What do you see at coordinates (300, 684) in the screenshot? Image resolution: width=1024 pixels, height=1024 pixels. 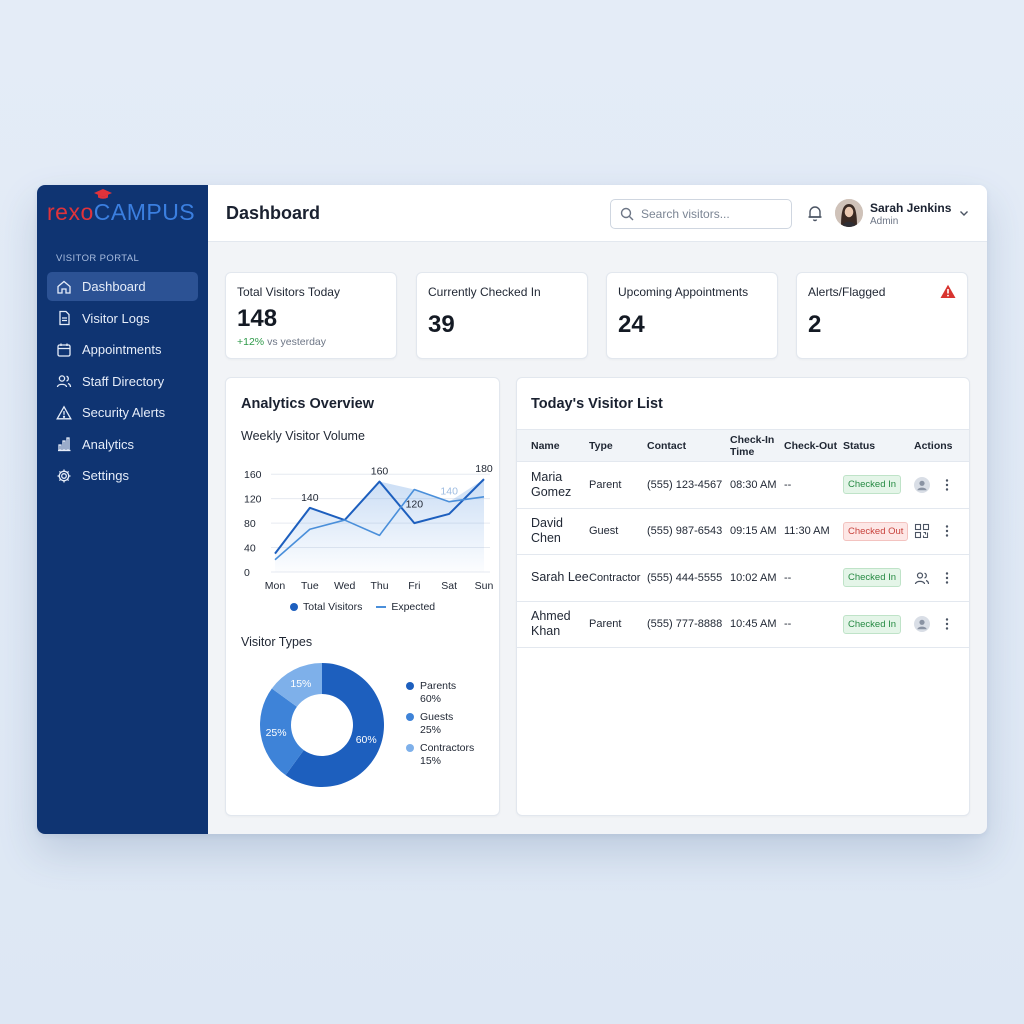 I see `donut-slice-label: 15%` at bounding box center [300, 684].